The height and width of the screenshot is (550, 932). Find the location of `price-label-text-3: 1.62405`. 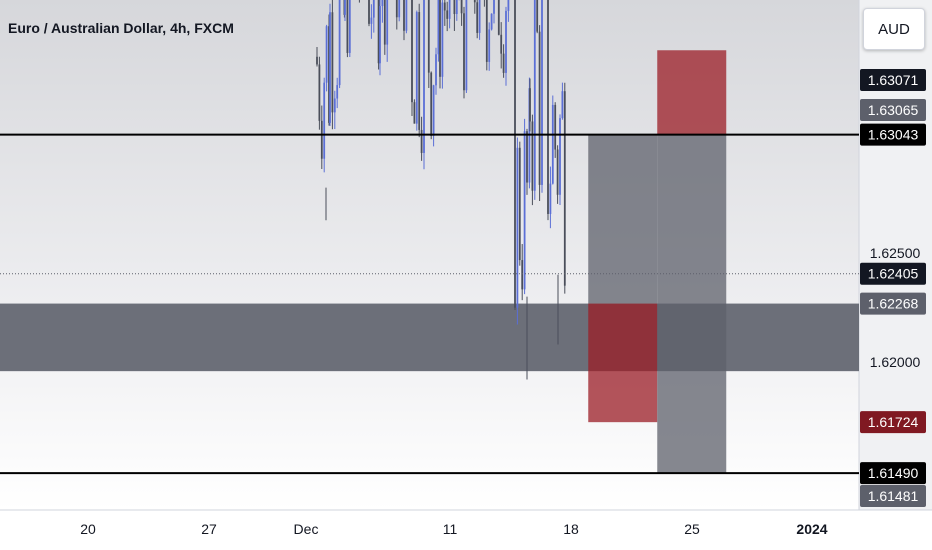

price-label-text-3: 1.62405 is located at coordinates (893, 274).